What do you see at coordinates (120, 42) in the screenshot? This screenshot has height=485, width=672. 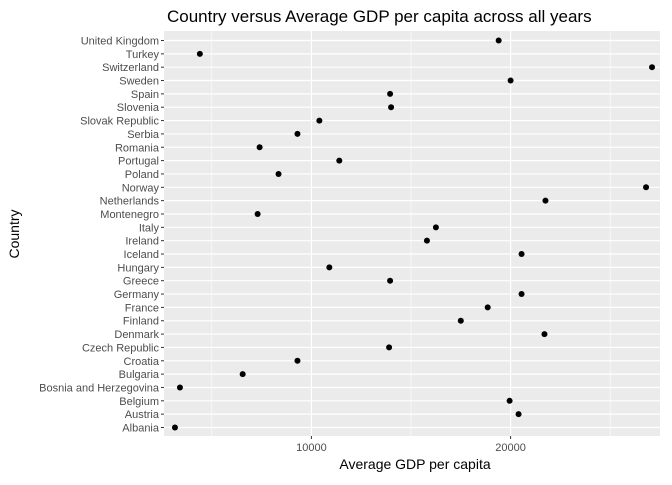 I see `y-tick-label: United Kingdom` at bounding box center [120, 42].